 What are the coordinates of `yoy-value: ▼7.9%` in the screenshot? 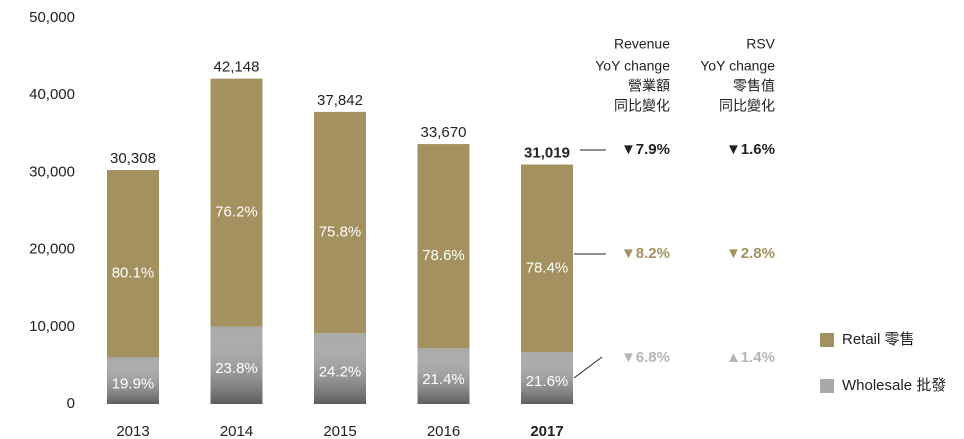 It's located at (645, 149).